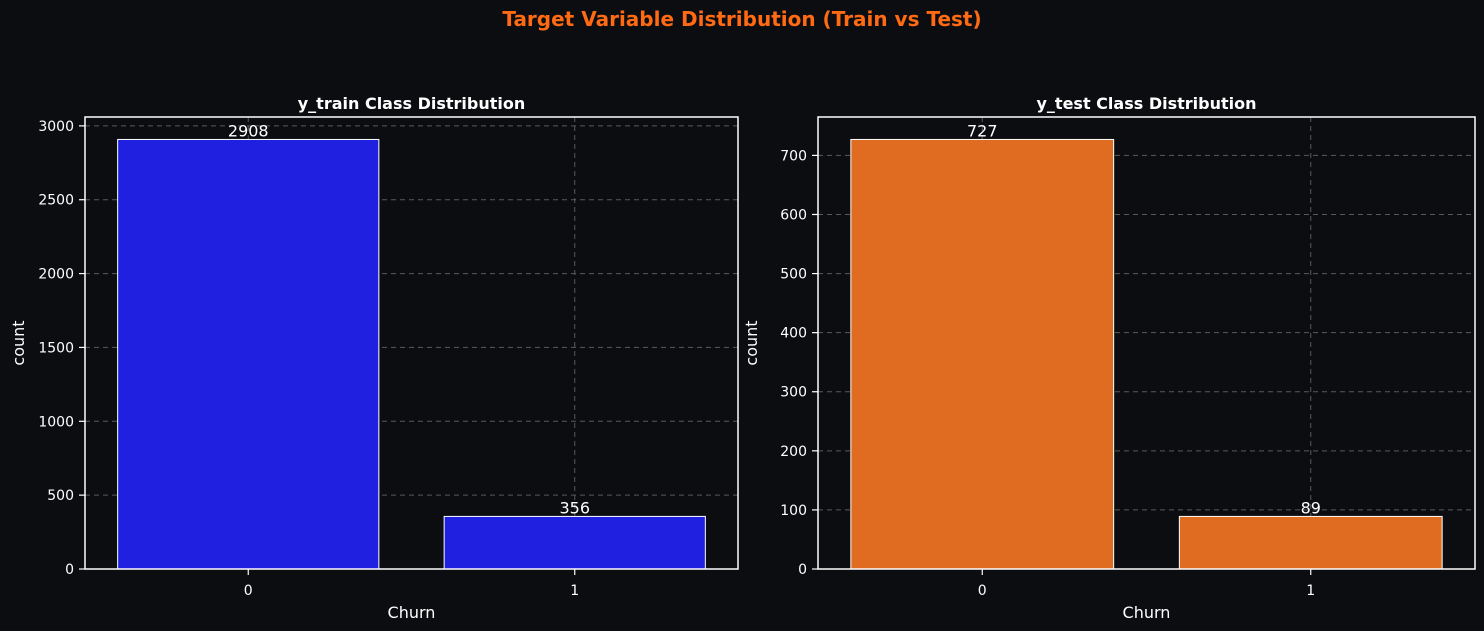 The width and height of the screenshot is (1484, 631). What do you see at coordinates (793, 215) in the screenshot?
I see `test-y-tick-label: 600` at bounding box center [793, 215].